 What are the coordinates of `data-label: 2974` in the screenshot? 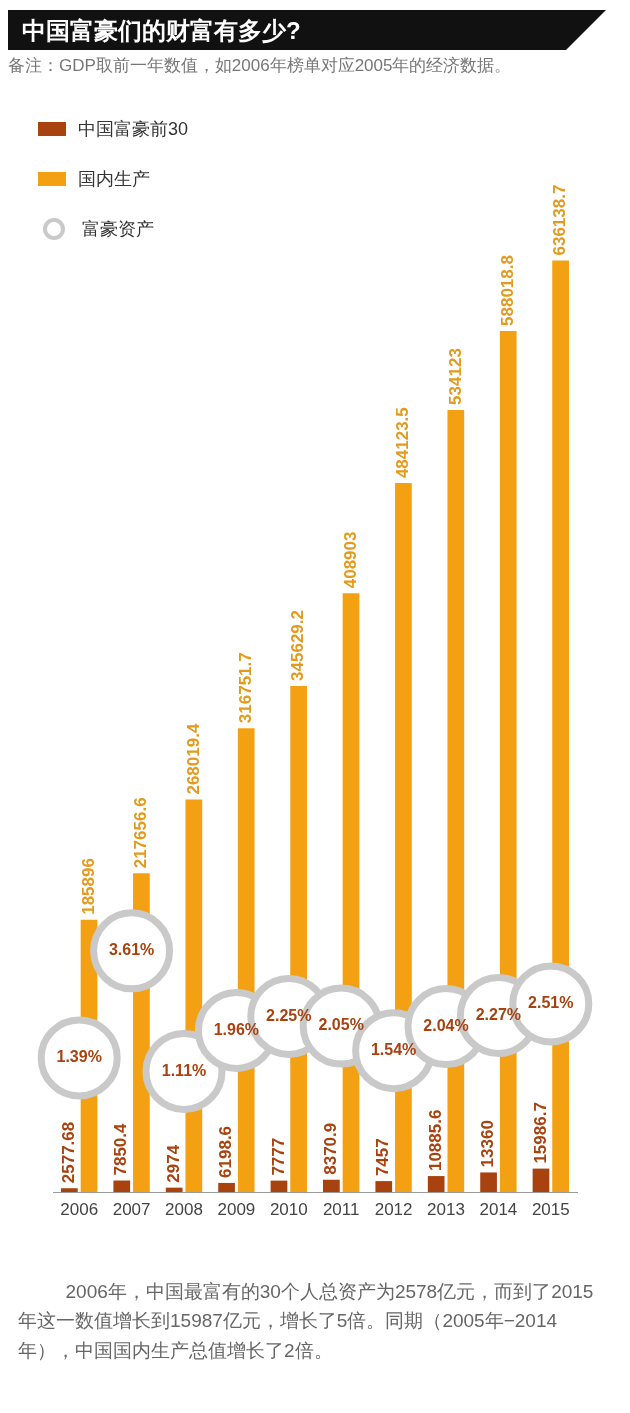 It's located at (173, 1163).